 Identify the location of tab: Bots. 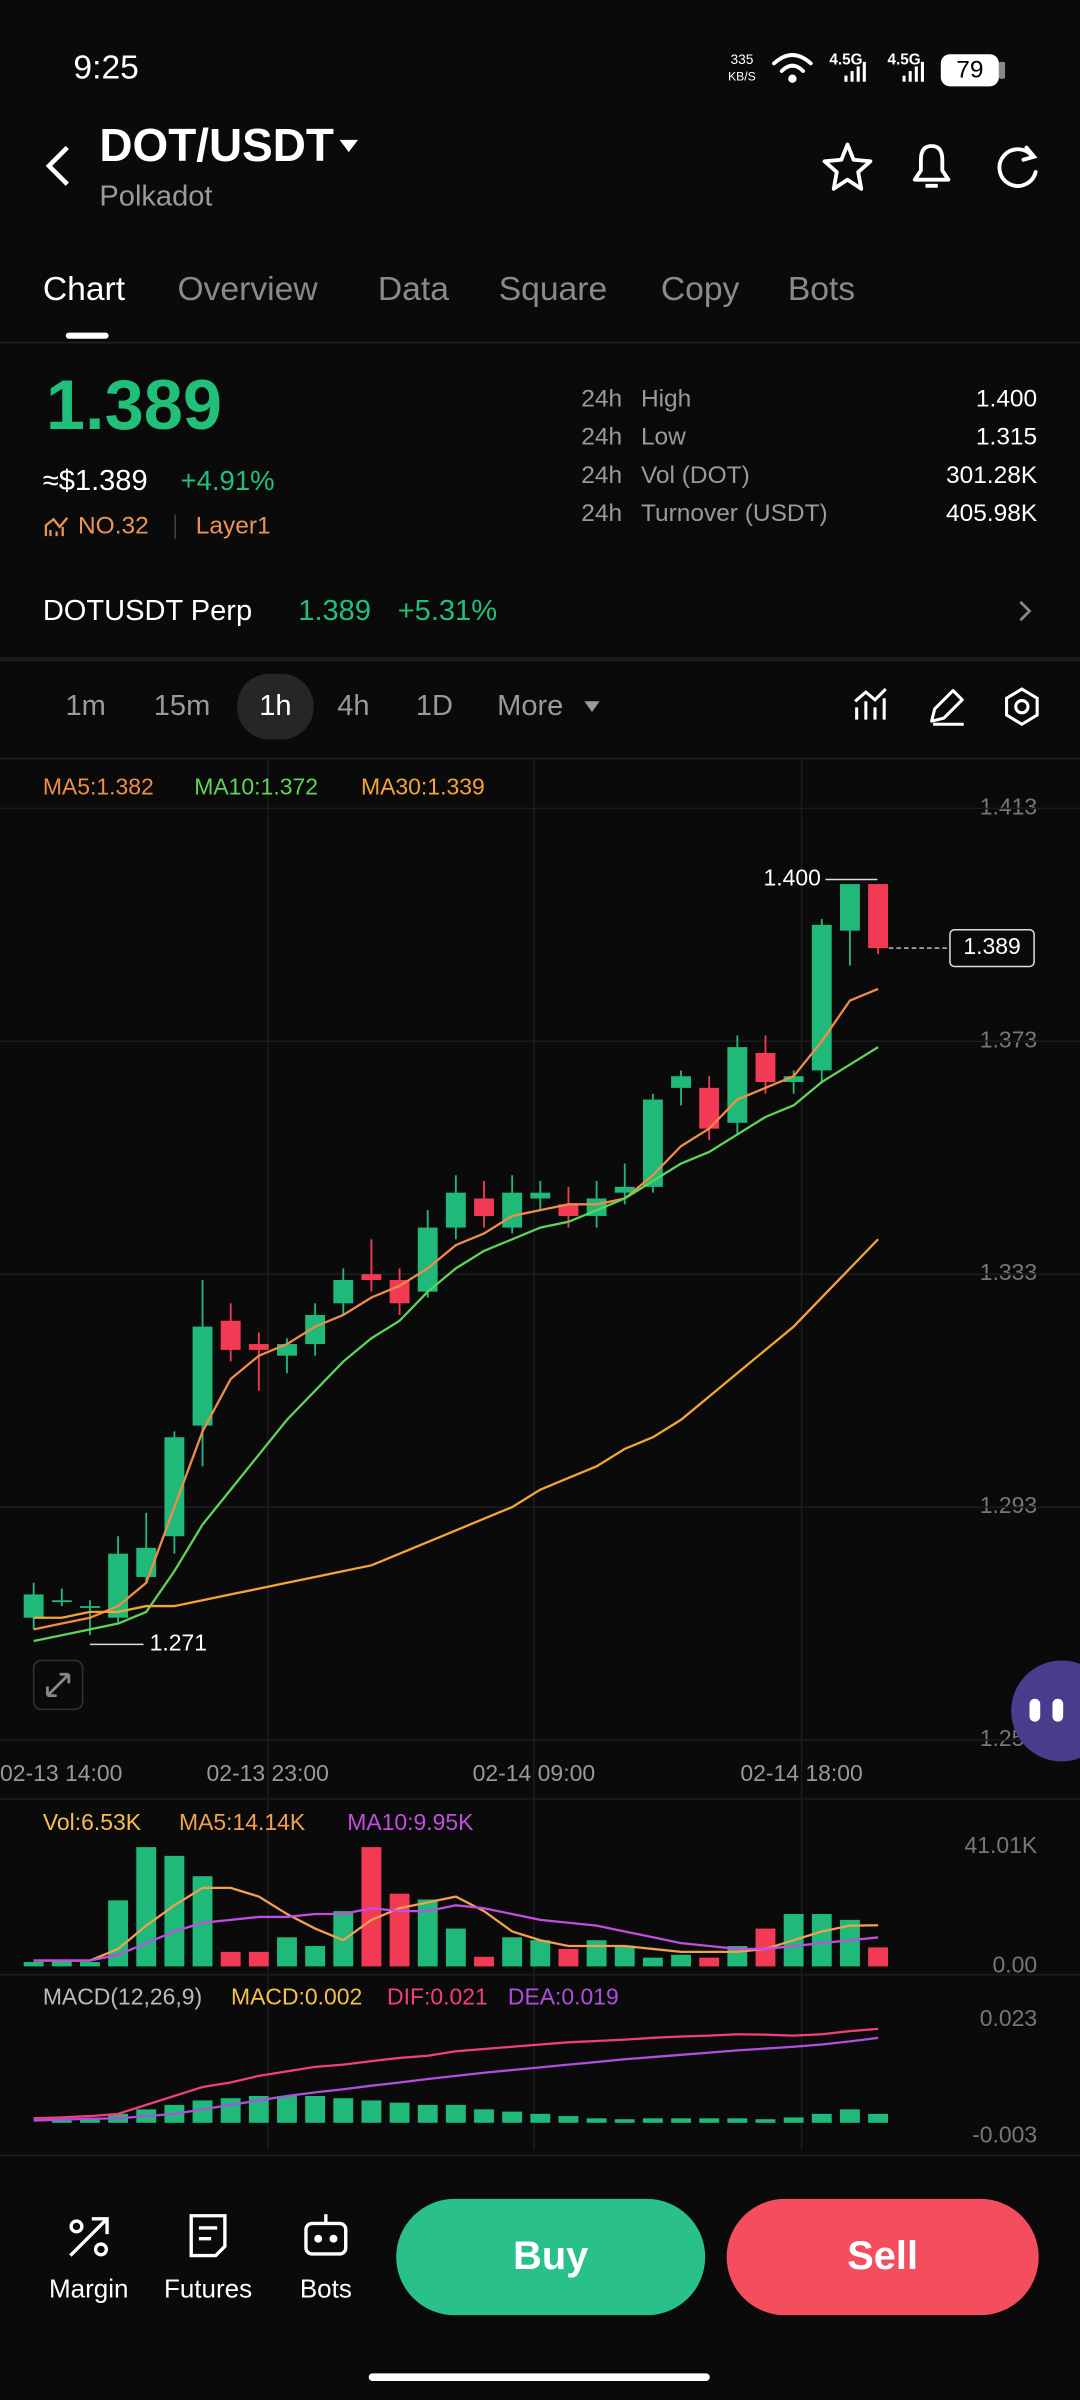
(821, 289).